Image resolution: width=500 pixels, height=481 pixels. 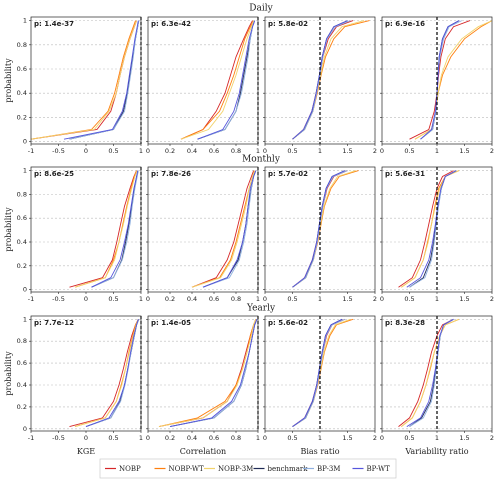 I want to click on annotation: p: 6.9e-16, so click(x=405, y=24).